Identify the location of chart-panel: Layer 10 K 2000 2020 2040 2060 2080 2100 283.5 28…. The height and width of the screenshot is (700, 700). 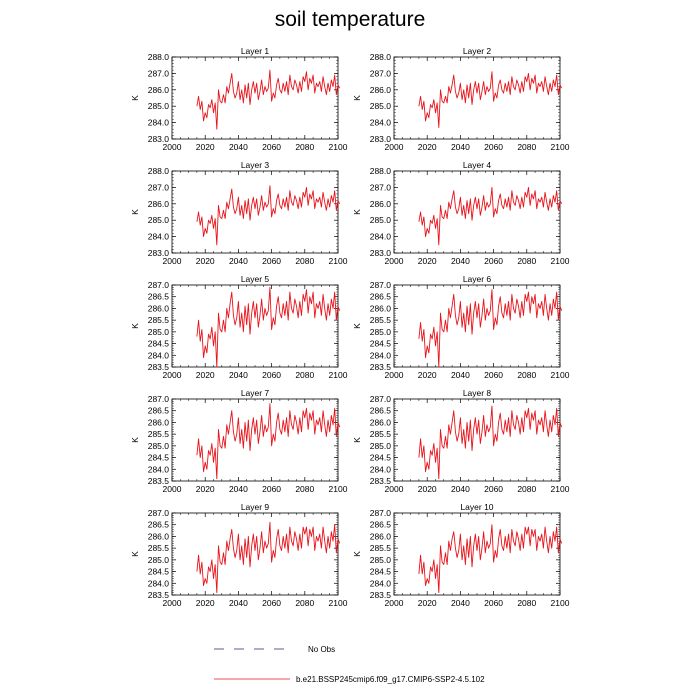
(461, 555).